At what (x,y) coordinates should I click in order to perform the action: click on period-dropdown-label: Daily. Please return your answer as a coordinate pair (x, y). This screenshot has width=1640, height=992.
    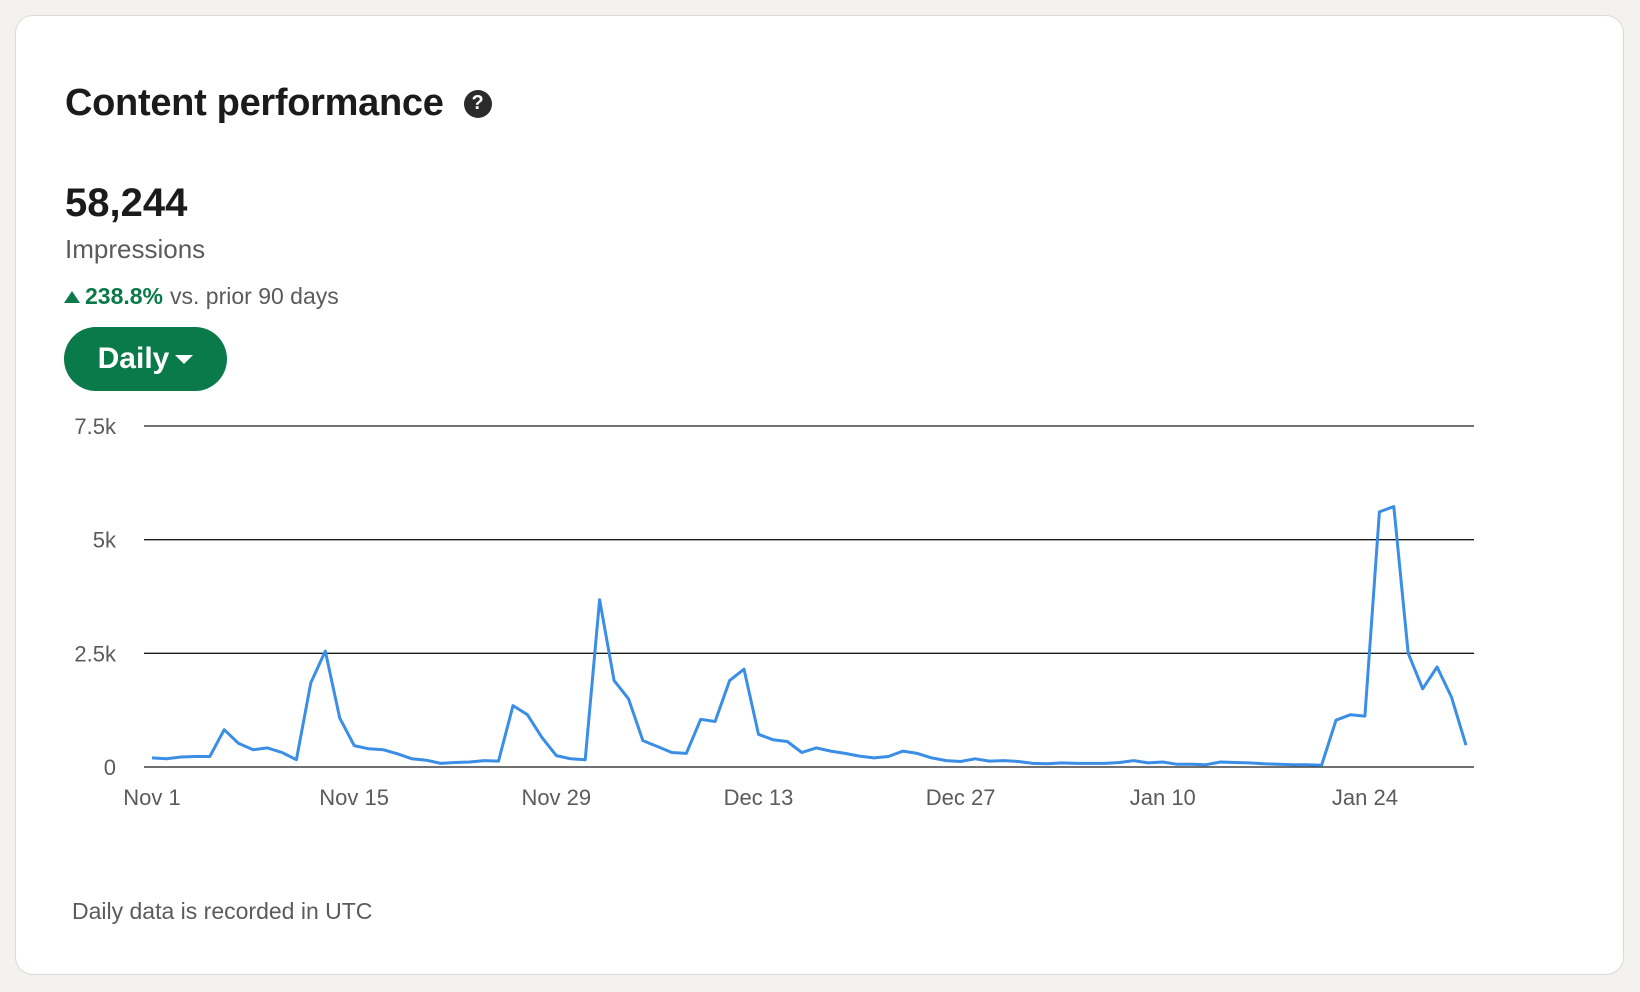
    Looking at the image, I should click on (133, 358).